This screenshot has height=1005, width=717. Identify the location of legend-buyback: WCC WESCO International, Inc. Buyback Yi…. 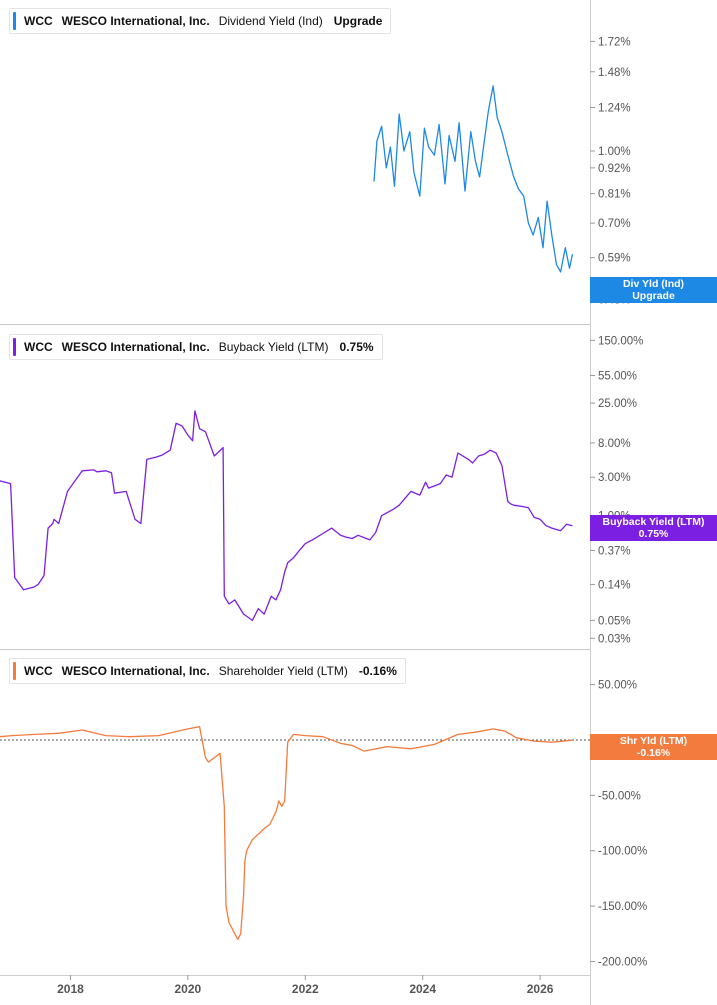
(196, 347).